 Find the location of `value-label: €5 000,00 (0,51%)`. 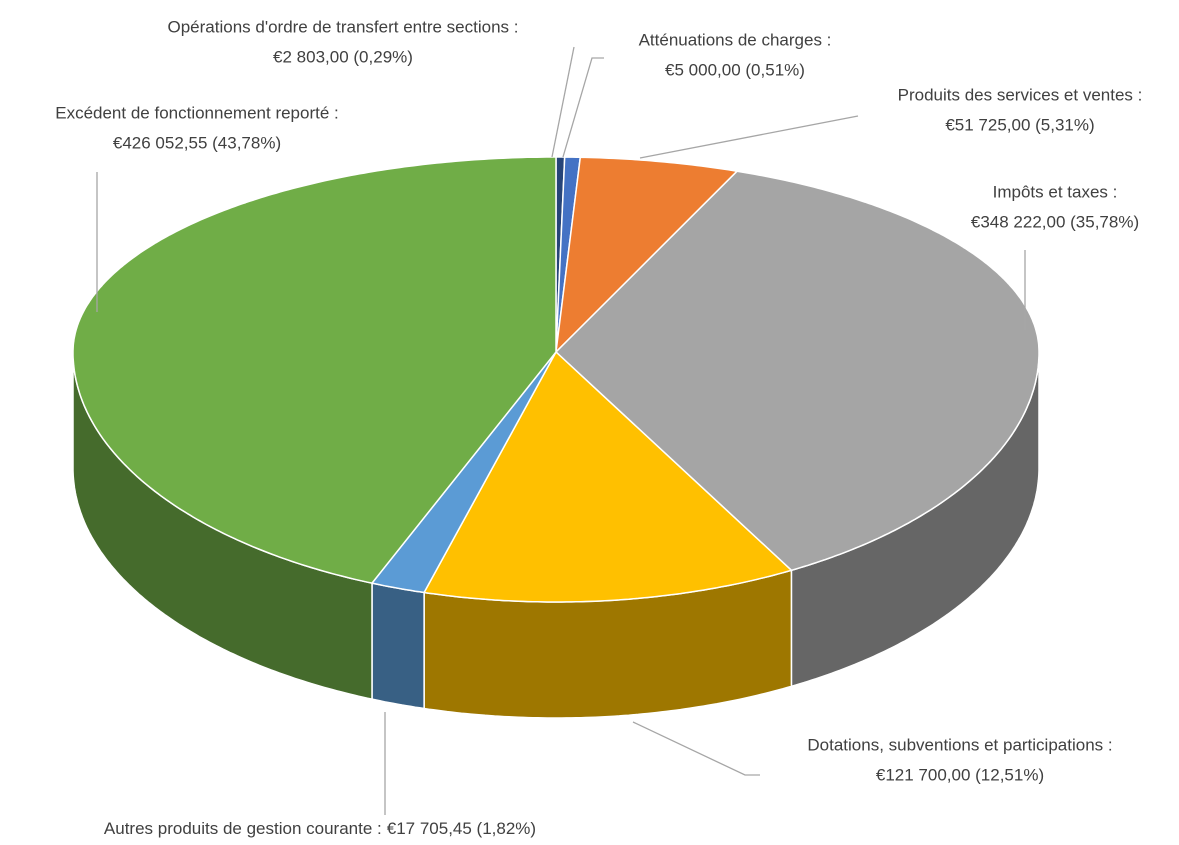

value-label: €5 000,00 (0,51%) is located at coordinates (735, 69).